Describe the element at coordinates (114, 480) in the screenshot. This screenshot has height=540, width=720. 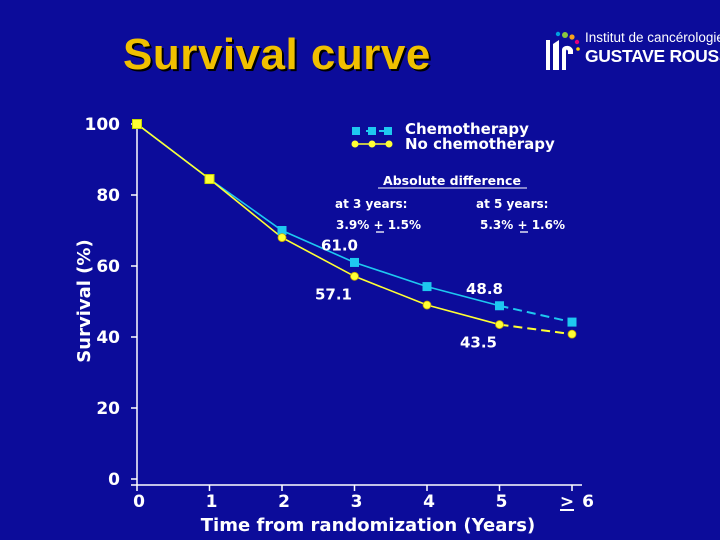
I see `y-tick-label: 0` at that location.